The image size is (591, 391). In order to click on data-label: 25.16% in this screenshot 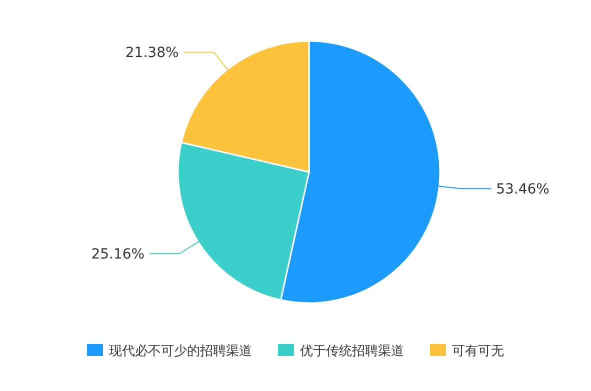, I will do `click(118, 254)`.